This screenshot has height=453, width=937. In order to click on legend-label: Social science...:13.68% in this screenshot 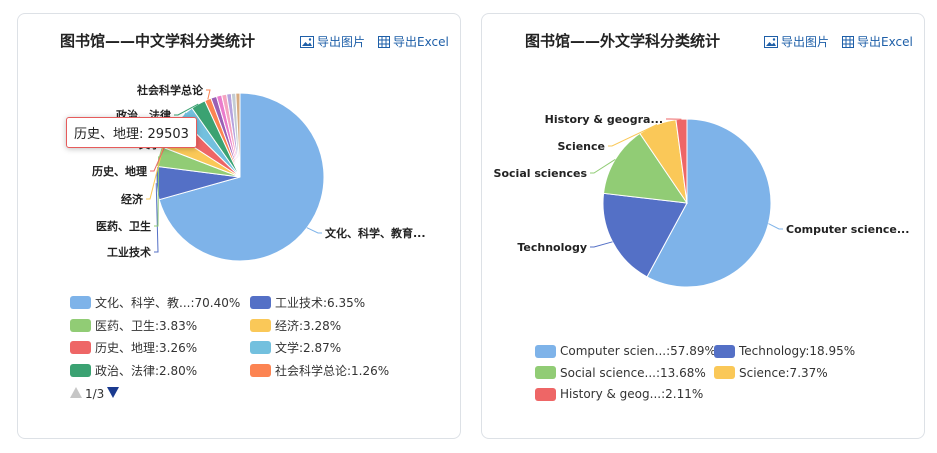, I will do `click(633, 372)`.